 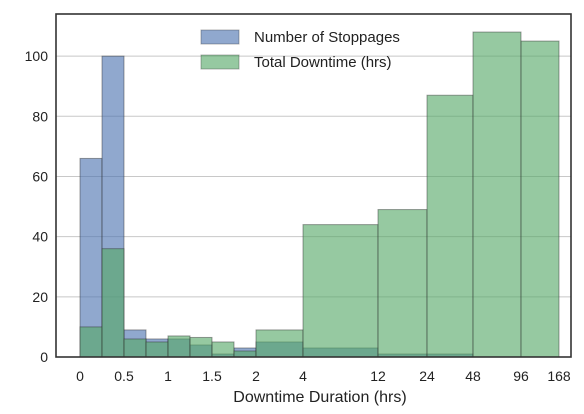 What do you see at coordinates (37, 56) in the screenshot?
I see `y-tick-label: 100` at bounding box center [37, 56].